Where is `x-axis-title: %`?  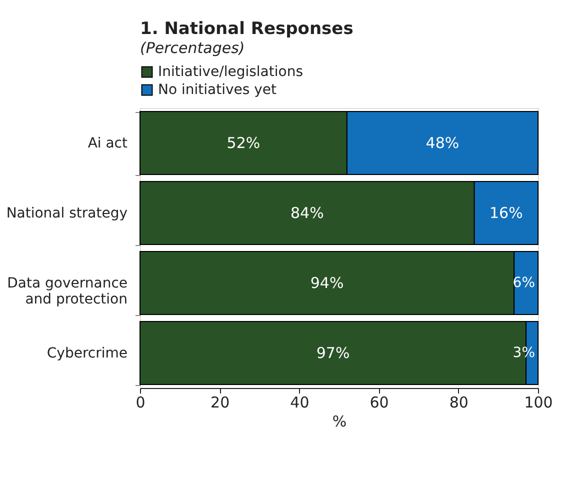 x-axis-title: % is located at coordinates (339, 421).